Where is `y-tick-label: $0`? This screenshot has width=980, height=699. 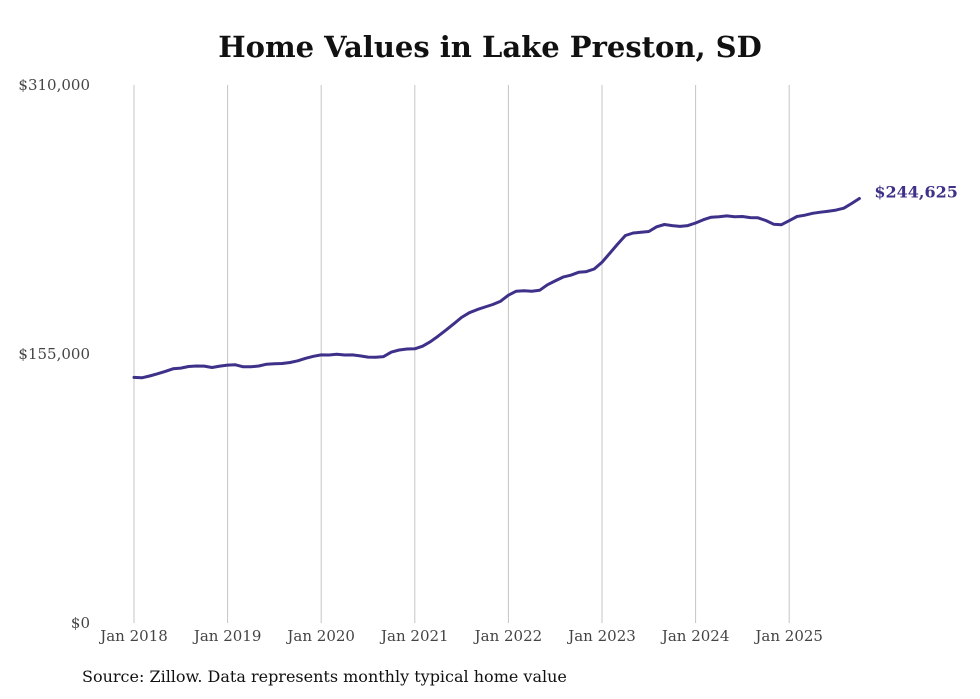 y-tick-label: $0 is located at coordinates (80, 623).